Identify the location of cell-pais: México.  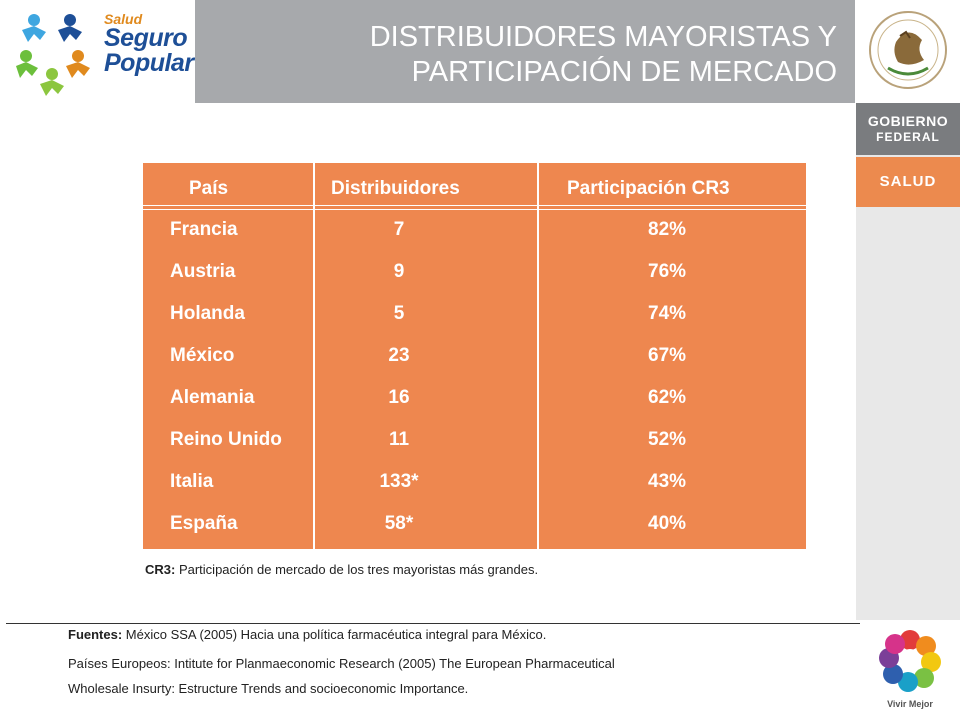
(202, 355).